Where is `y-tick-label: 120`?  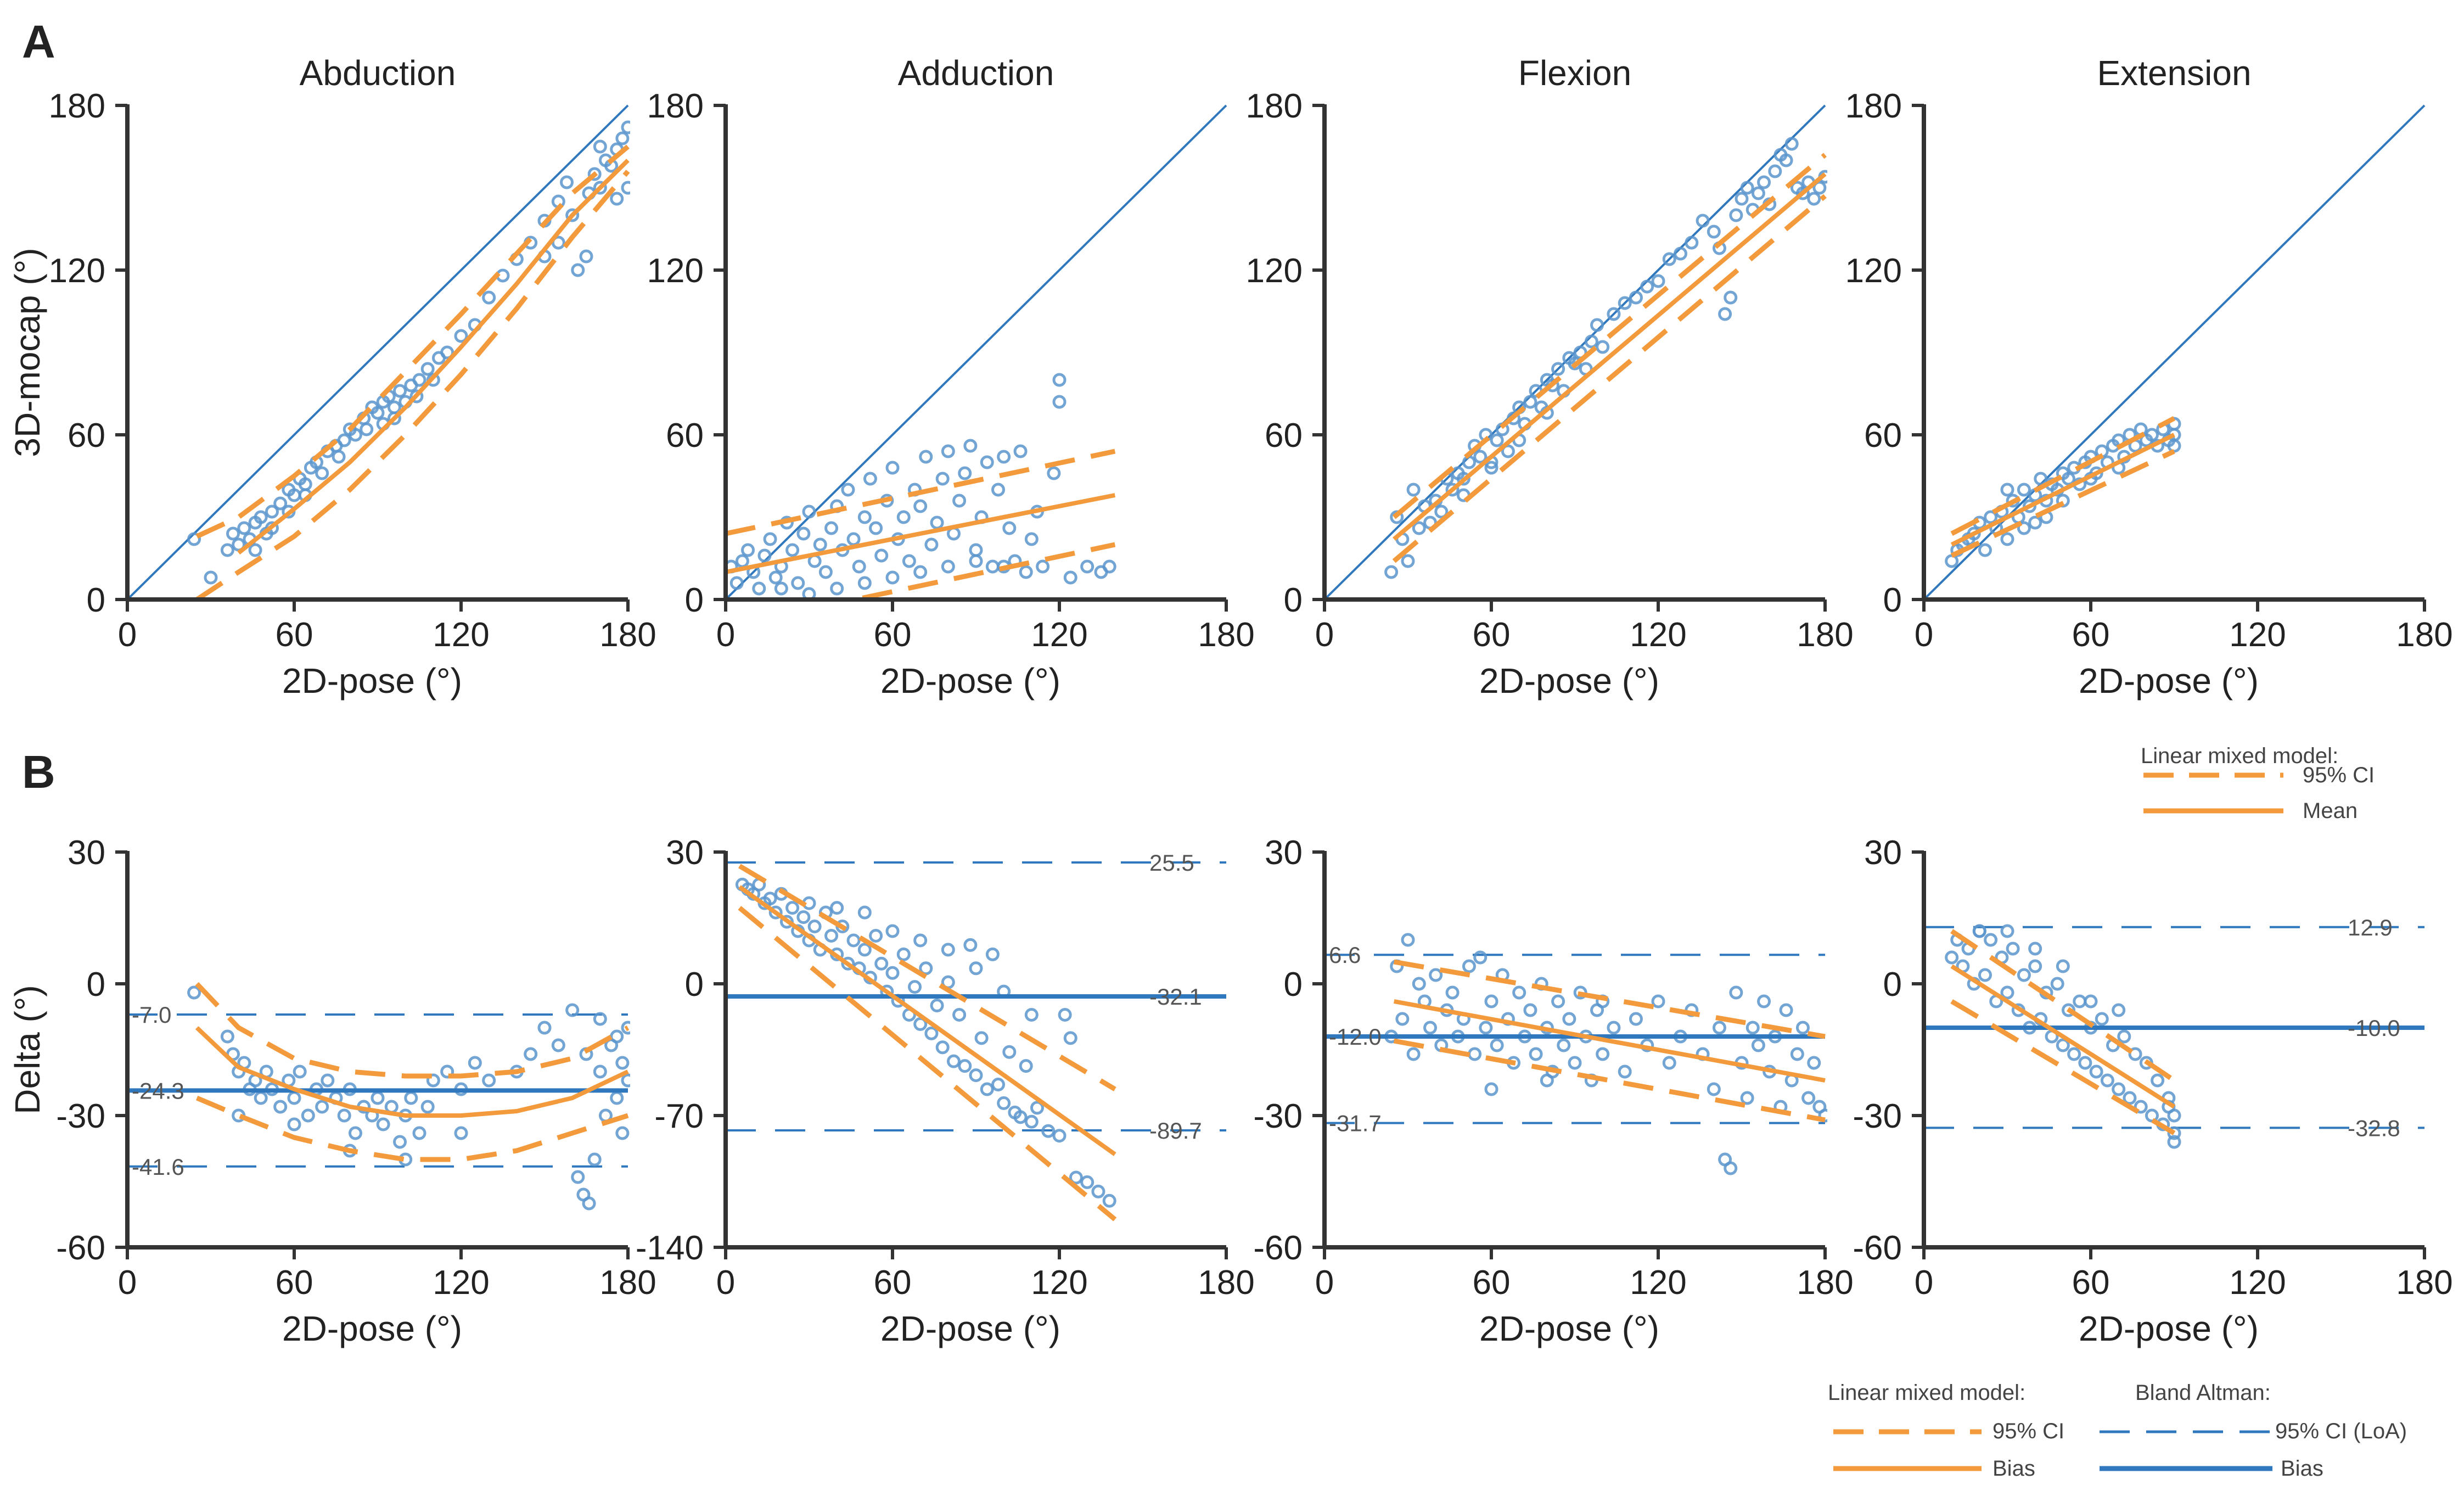 y-tick-label: 120 is located at coordinates (77, 271).